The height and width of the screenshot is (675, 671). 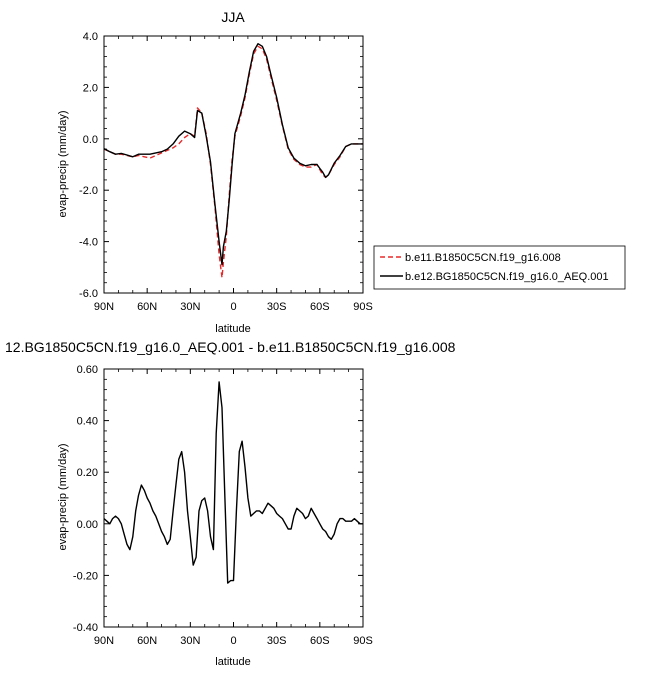 What do you see at coordinates (190, 307) in the screenshot?
I see `chart-top-x-tick-label: 30N` at bounding box center [190, 307].